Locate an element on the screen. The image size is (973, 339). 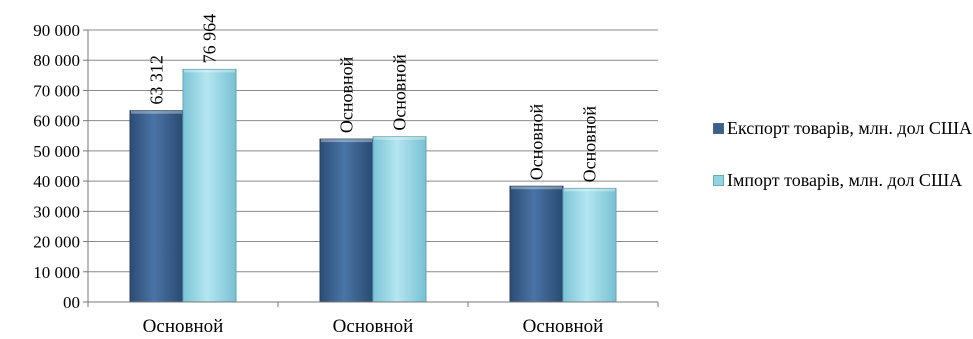
y-tick-label: 90 000 is located at coordinates (56, 30).